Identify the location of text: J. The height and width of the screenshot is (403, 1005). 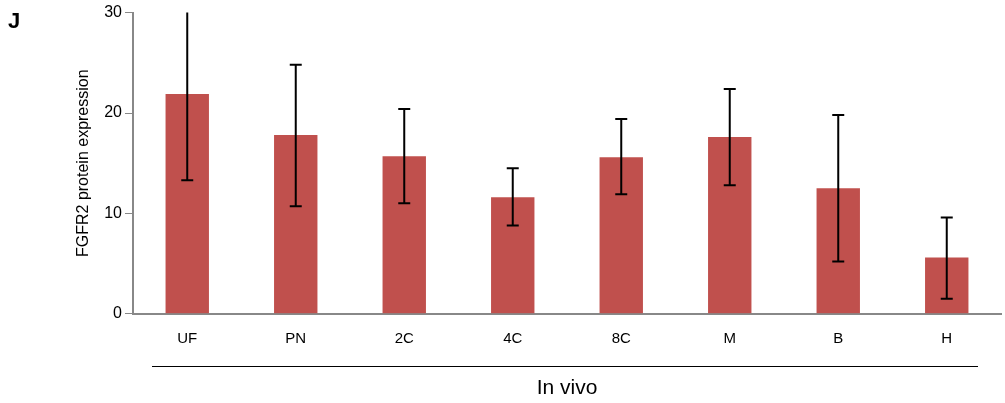
(14, 21).